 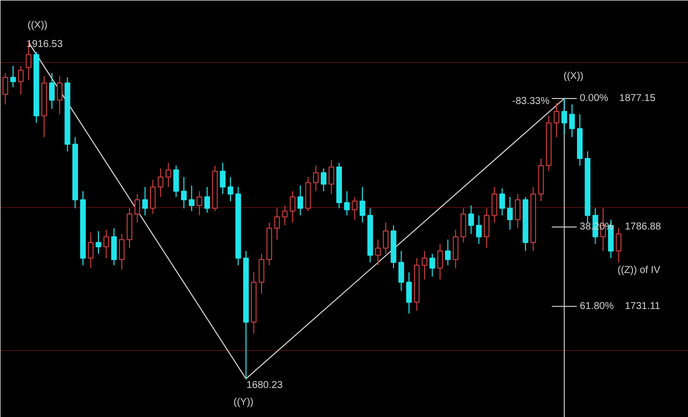 I want to click on annotation: -83.33%, so click(x=531, y=101).